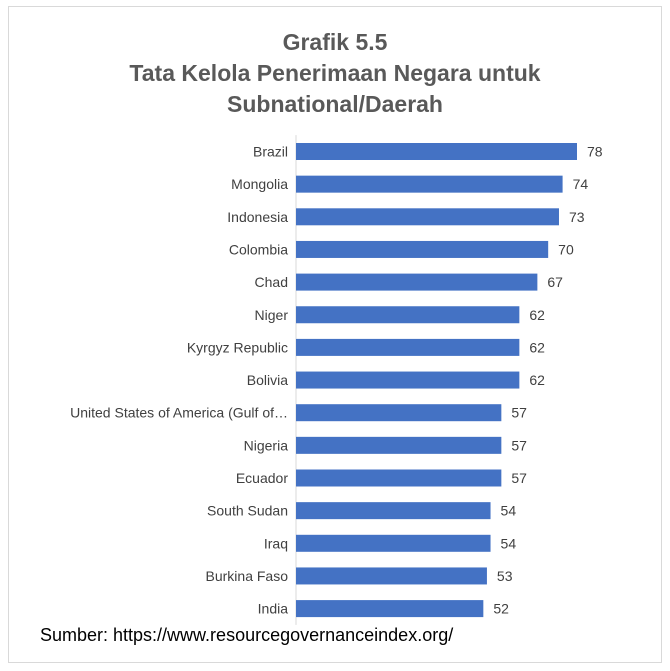 Image resolution: width=670 pixels, height=671 pixels. I want to click on category-label: Indonesia, so click(257, 217).